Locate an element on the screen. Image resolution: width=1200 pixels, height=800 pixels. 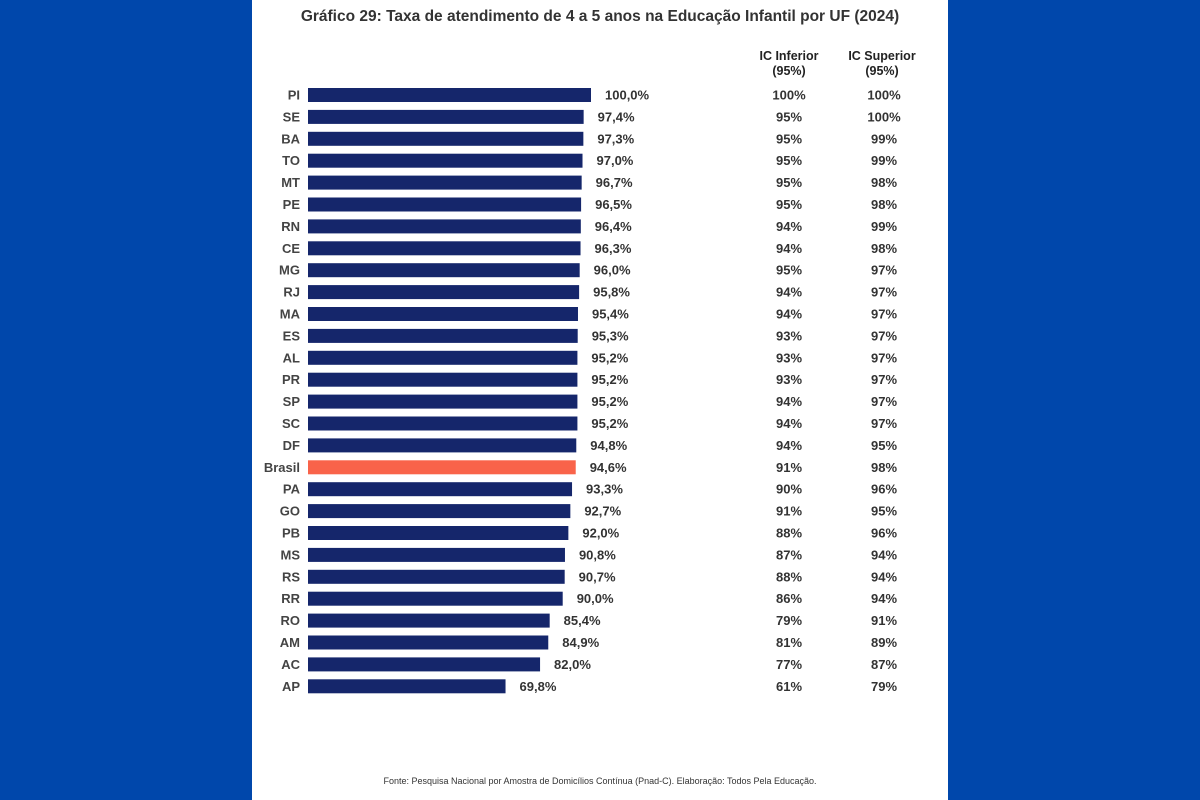
category-label-pr: PR is located at coordinates (291, 379).